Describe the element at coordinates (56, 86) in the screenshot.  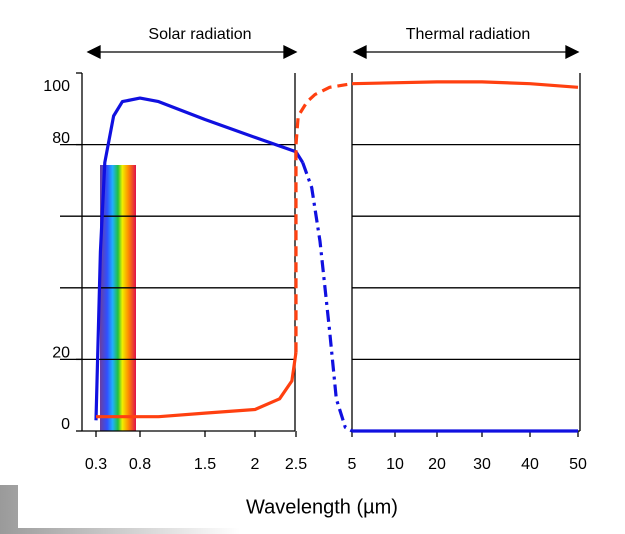
I see `y-tick-label: 100` at that location.